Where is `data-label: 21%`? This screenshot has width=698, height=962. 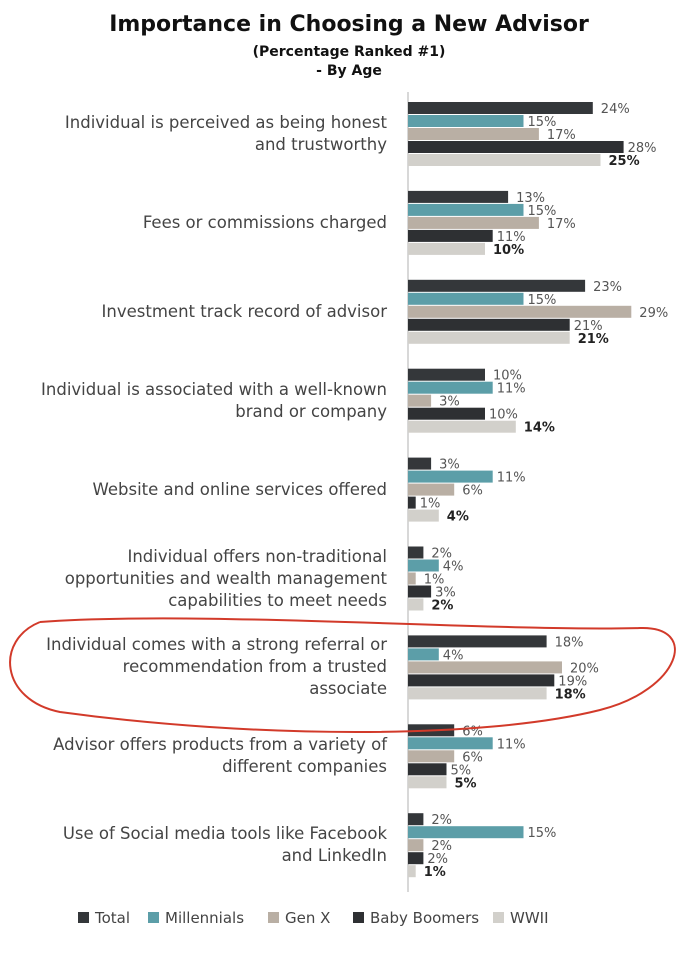
data-label: 21% is located at coordinates (588, 326).